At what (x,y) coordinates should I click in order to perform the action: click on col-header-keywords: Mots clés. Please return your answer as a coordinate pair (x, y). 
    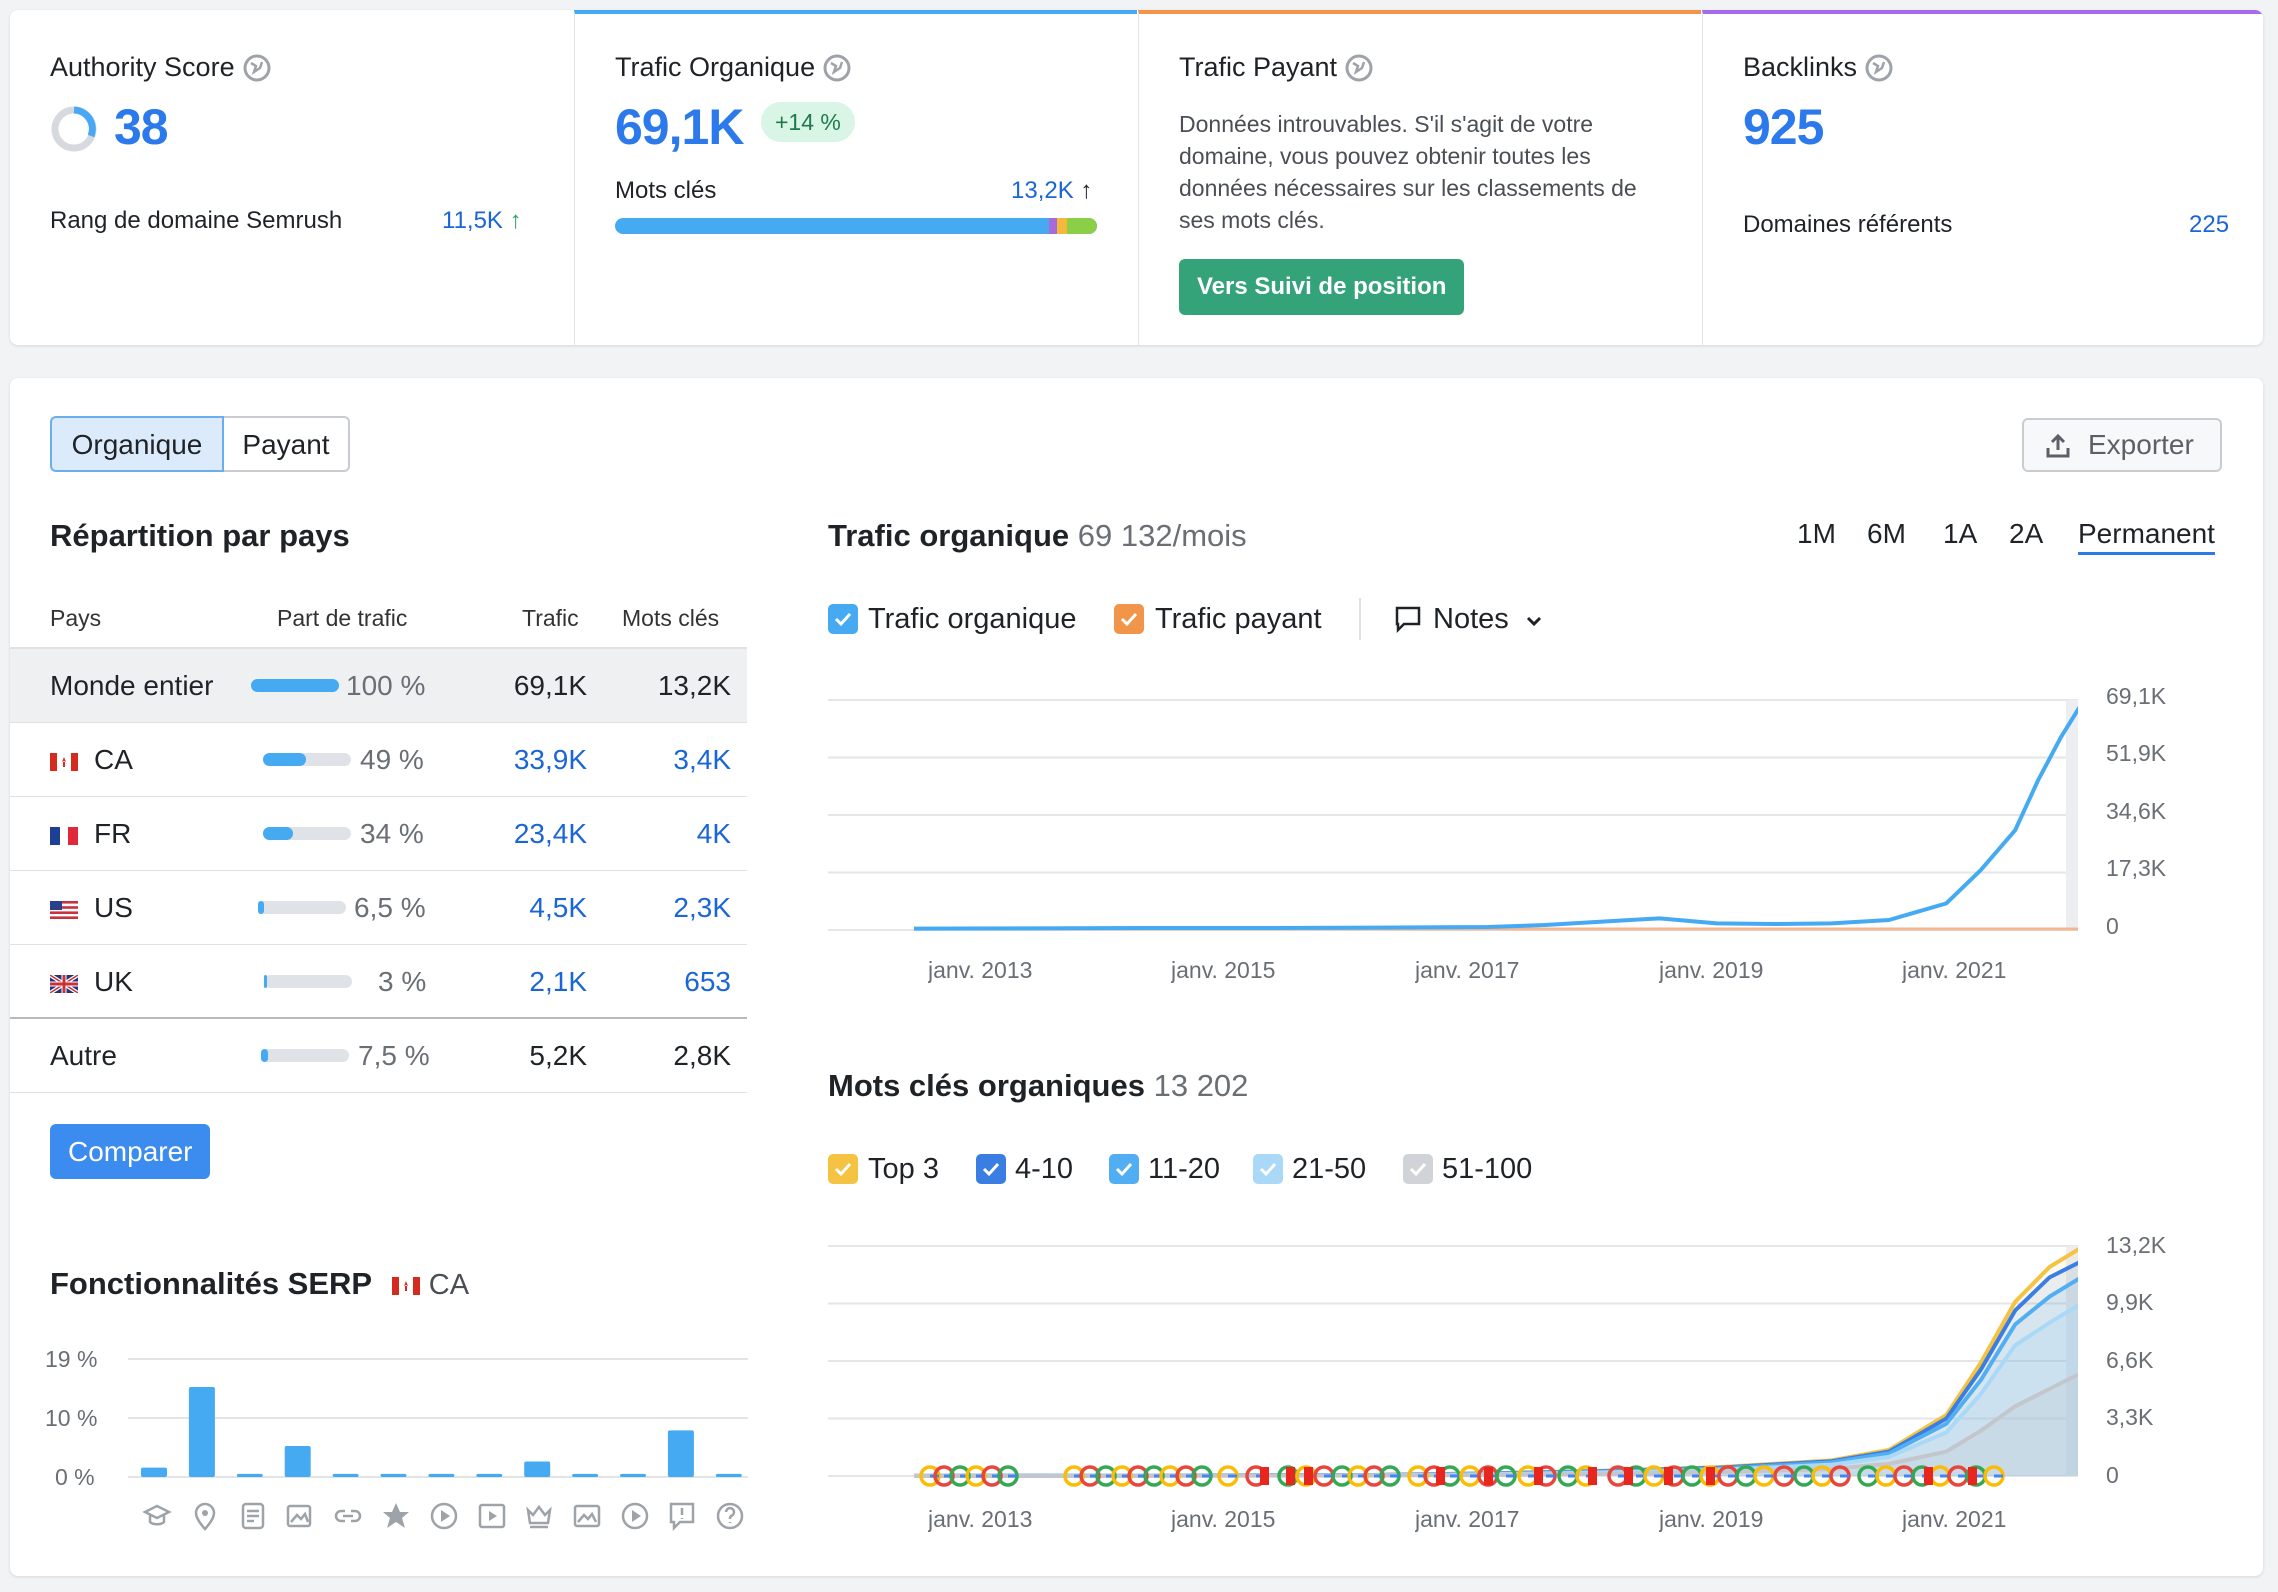
    Looking at the image, I should click on (671, 618).